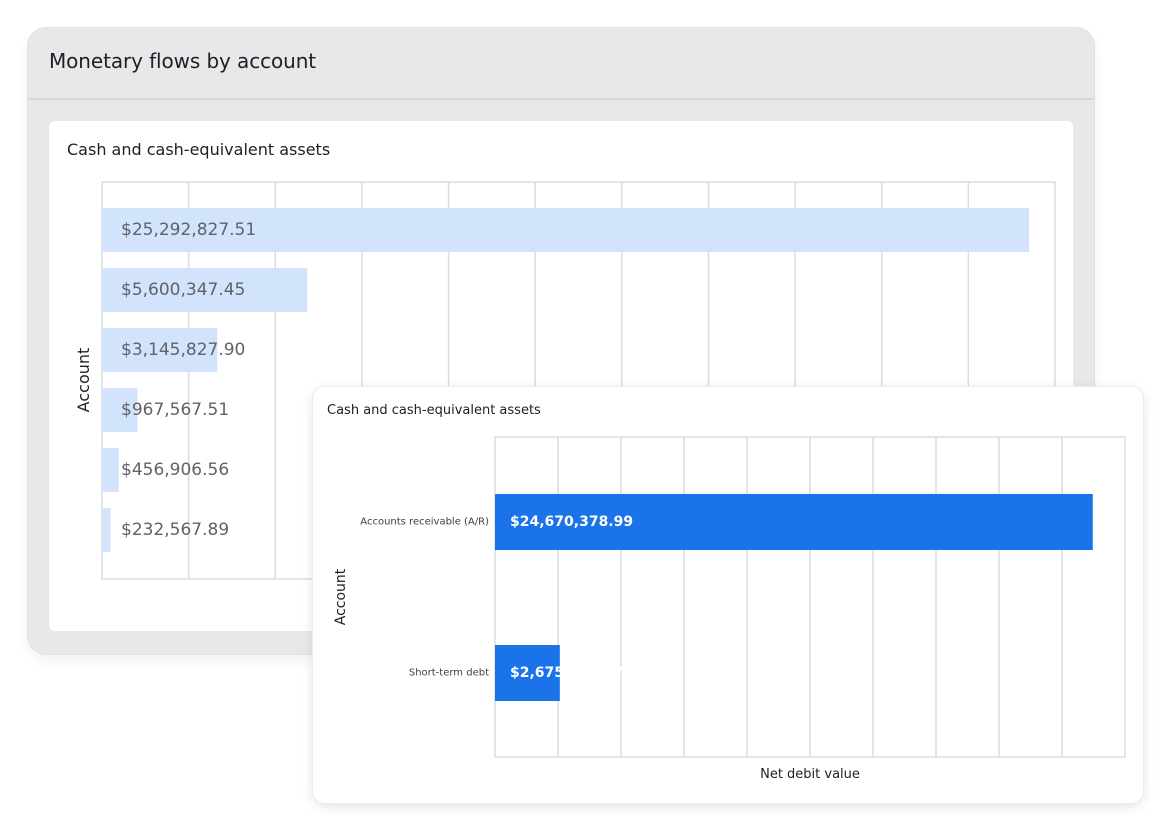 This screenshot has height=829, width=1170. Describe the element at coordinates (561, 64) in the screenshot. I see `window-header: Monetary flows by account` at that location.